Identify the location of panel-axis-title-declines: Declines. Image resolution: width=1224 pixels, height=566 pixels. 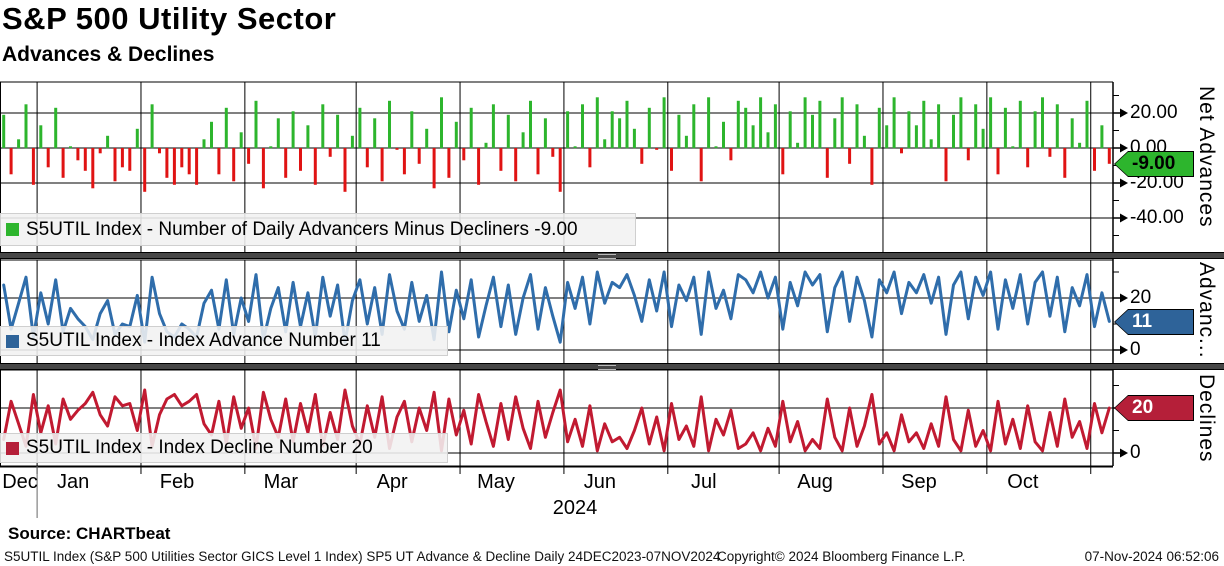
(1206, 418).